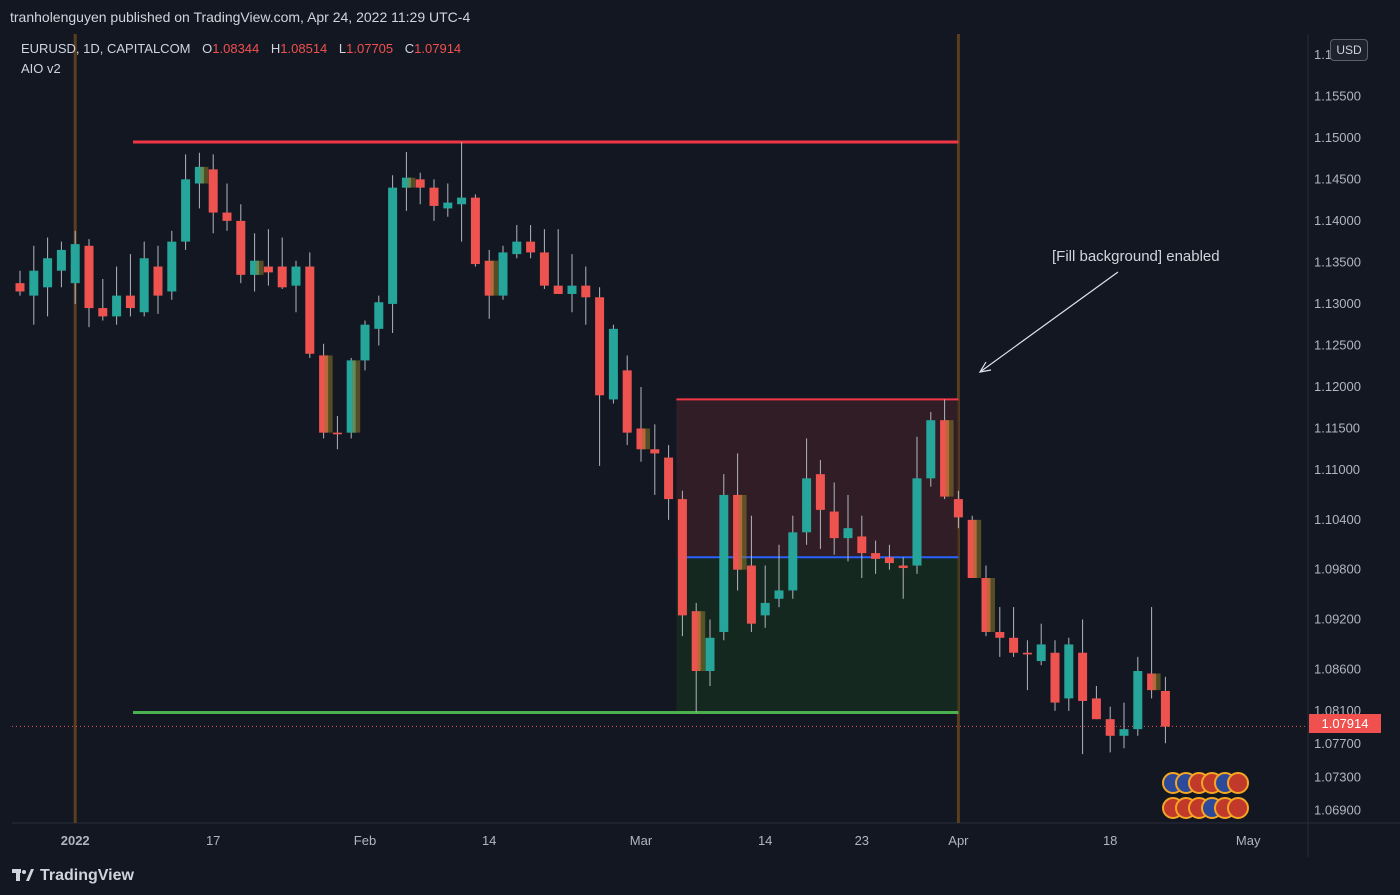 The height and width of the screenshot is (895, 1400). What do you see at coordinates (985, 367) in the screenshot?
I see `annotation-arrowhead` at bounding box center [985, 367].